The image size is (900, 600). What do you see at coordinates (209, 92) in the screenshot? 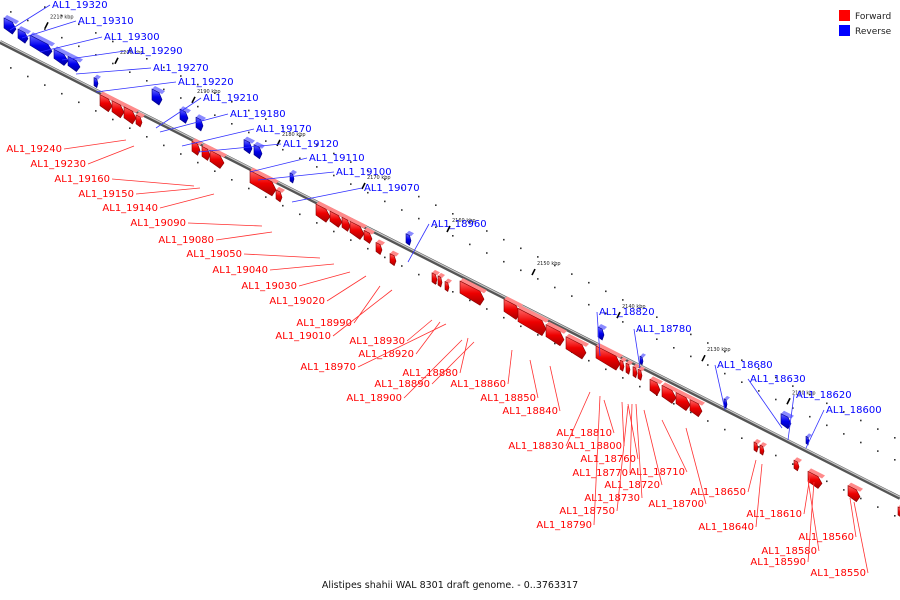
I see `kbp-tick-label: 2190 kbp` at bounding box center [209, 92].